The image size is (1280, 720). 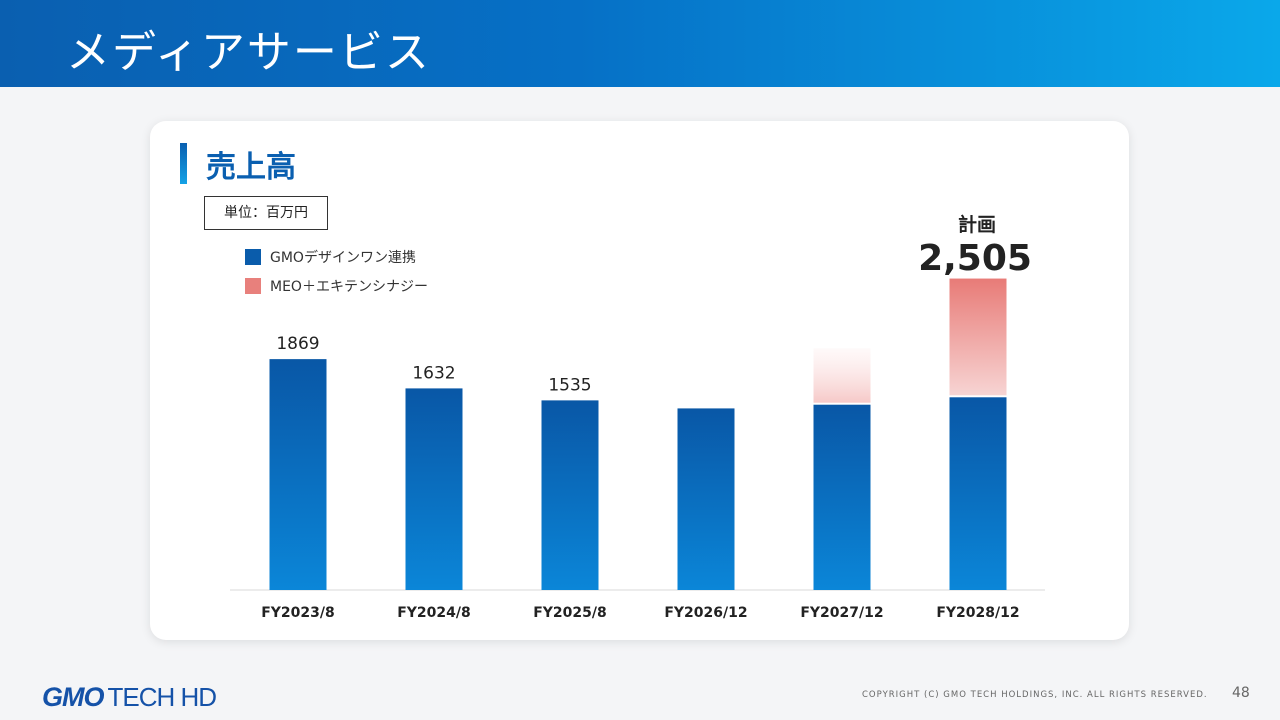 I want to click on logo-gmo-text: GMO, so click(x=73, y=697).